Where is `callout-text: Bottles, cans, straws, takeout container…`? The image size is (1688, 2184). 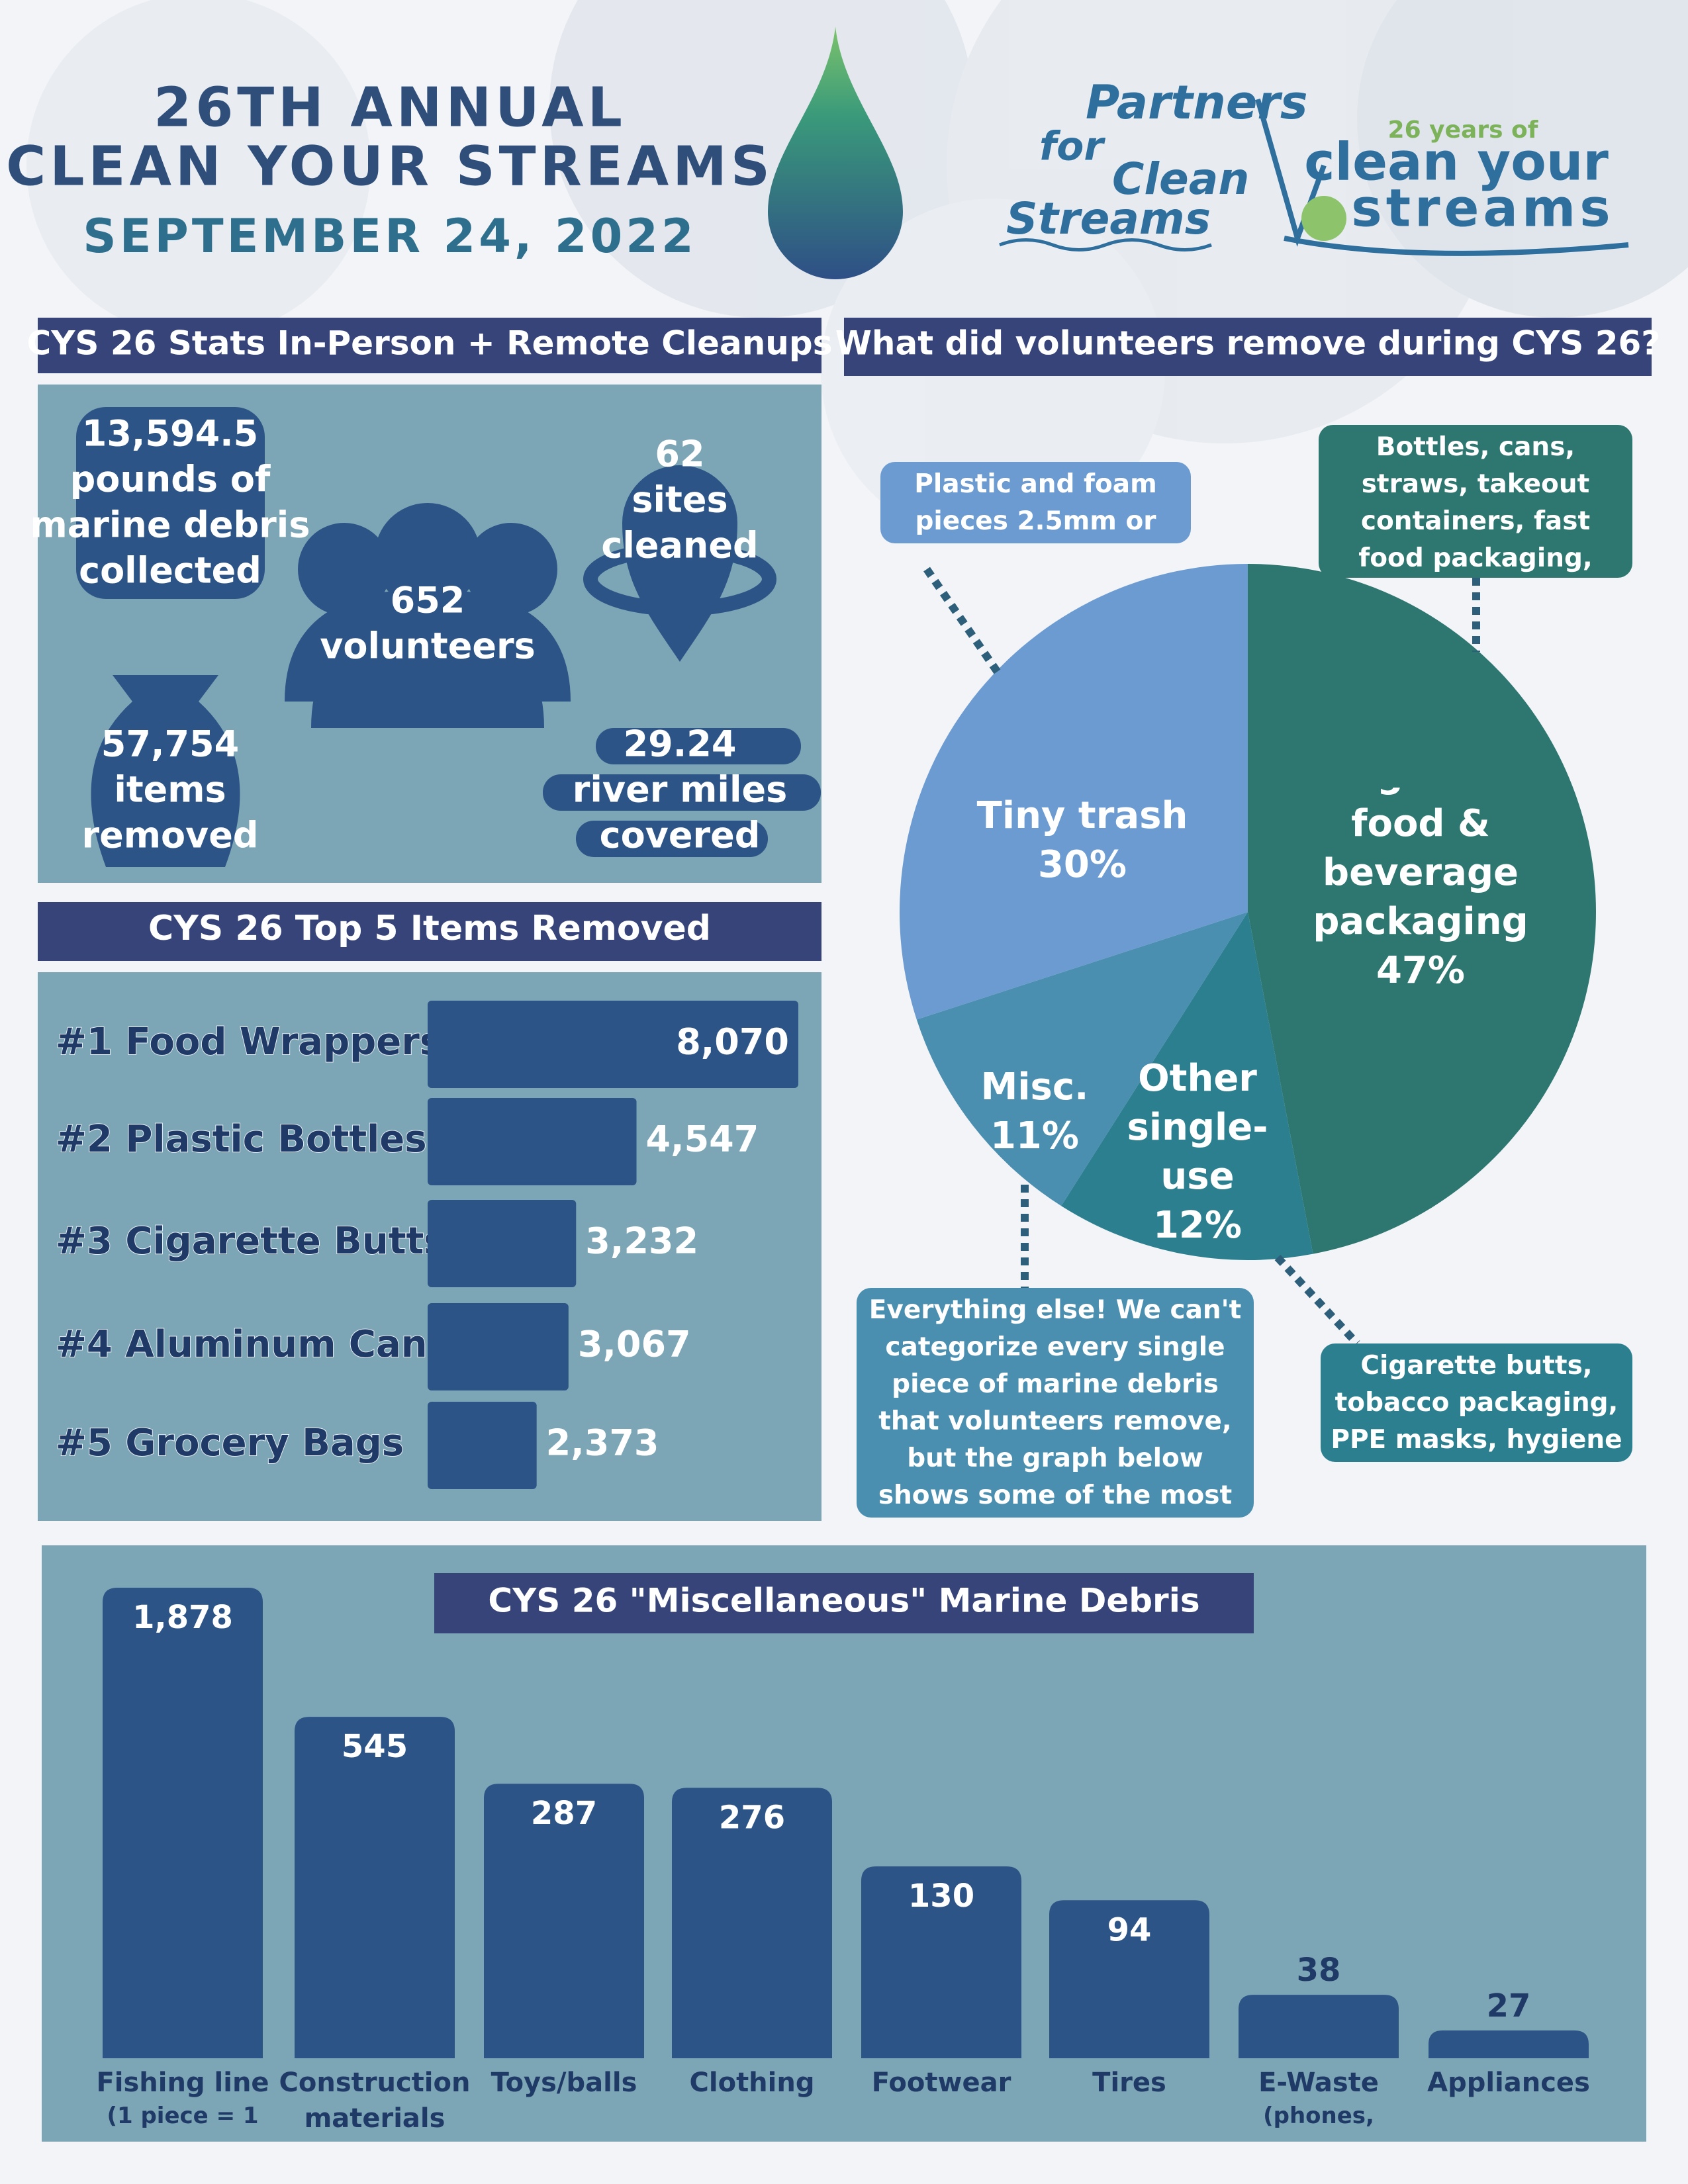
callout-text: Bottles, cans, straws, takeout container… is located at coordinates (1475, 503).